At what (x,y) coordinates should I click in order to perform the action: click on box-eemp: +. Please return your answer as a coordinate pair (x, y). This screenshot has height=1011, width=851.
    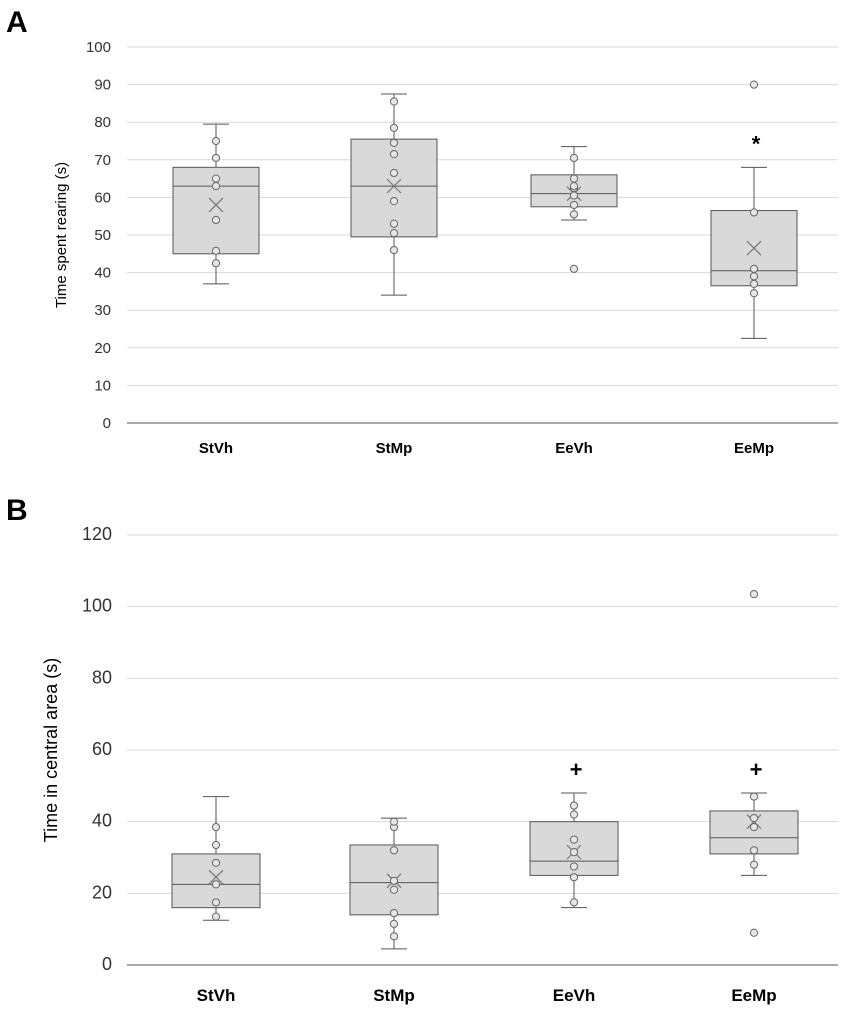
    Looking at the image, I should click on (754, 763).